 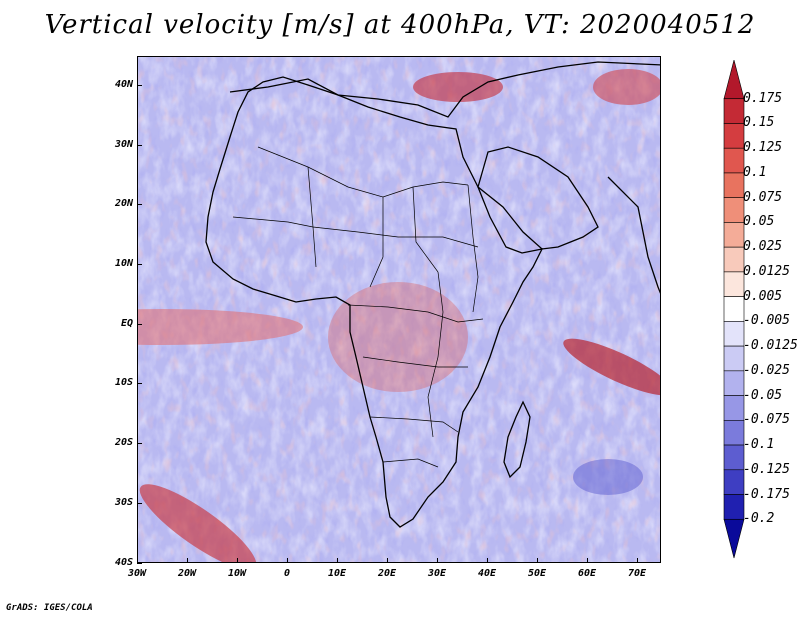 I want to click on colorbar-label: 0.125, so click(x=763, y=148).